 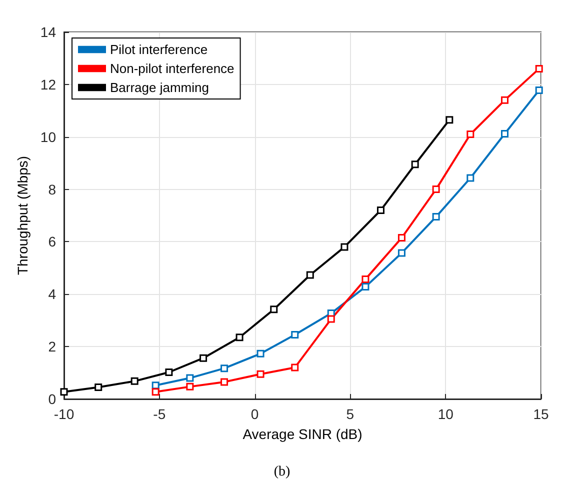 What do you see at coordinates (52, 346) in the screenshot?
I see `y-tick-label: 2` at bounding box center [52, 346].